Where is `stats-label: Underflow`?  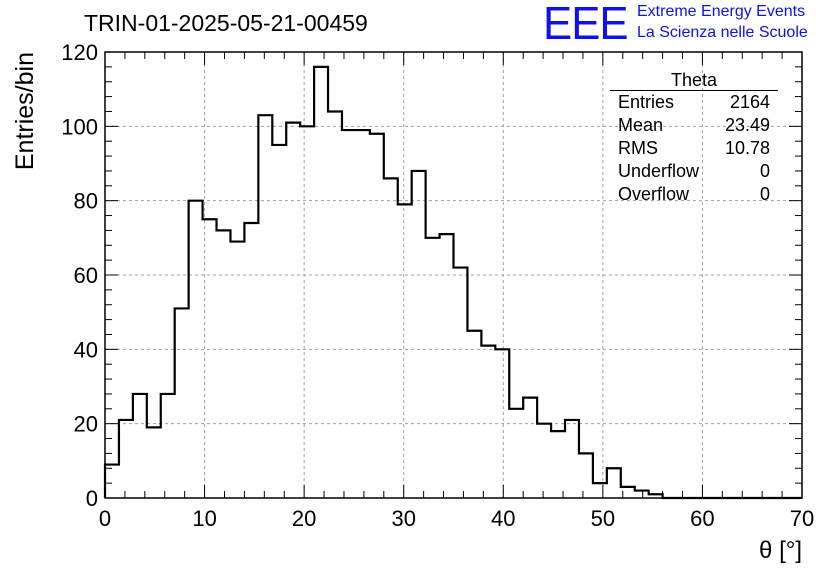
stats-label: Underflow is located at coordinates (659, 171).